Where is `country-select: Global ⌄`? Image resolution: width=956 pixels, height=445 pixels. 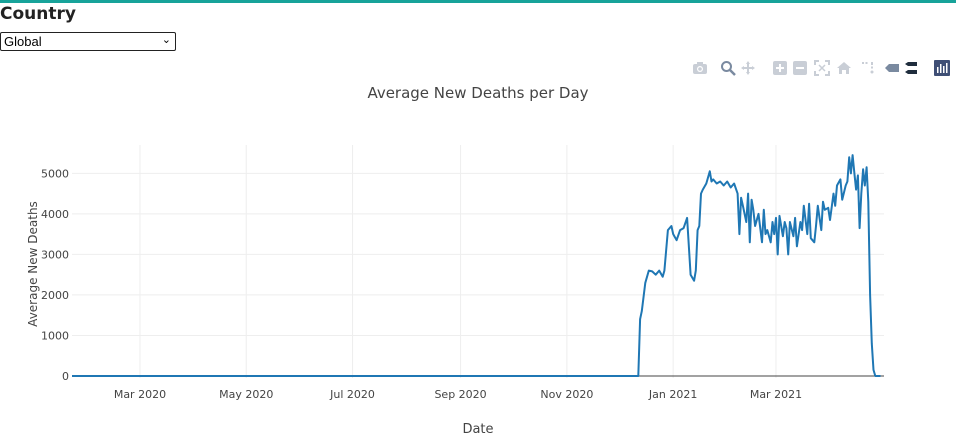 country-select: Global ⌄ is located at coordinates (88, 41).